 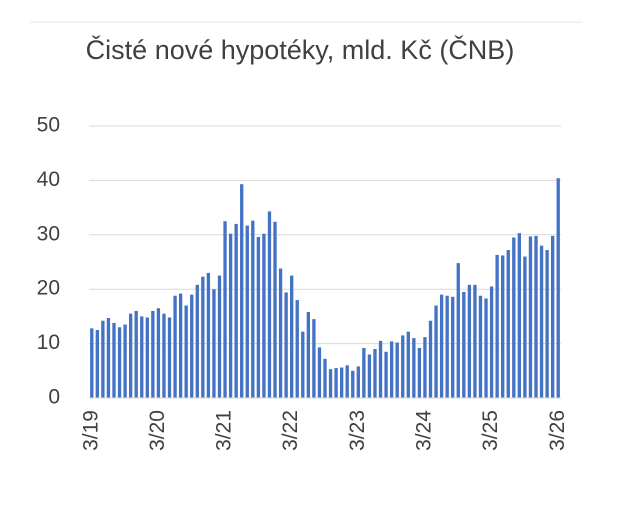 What do you see at coordinates (48, 342) in the screenshot?
I see `y-tick-label: 10` at bounding box center [48, 342].